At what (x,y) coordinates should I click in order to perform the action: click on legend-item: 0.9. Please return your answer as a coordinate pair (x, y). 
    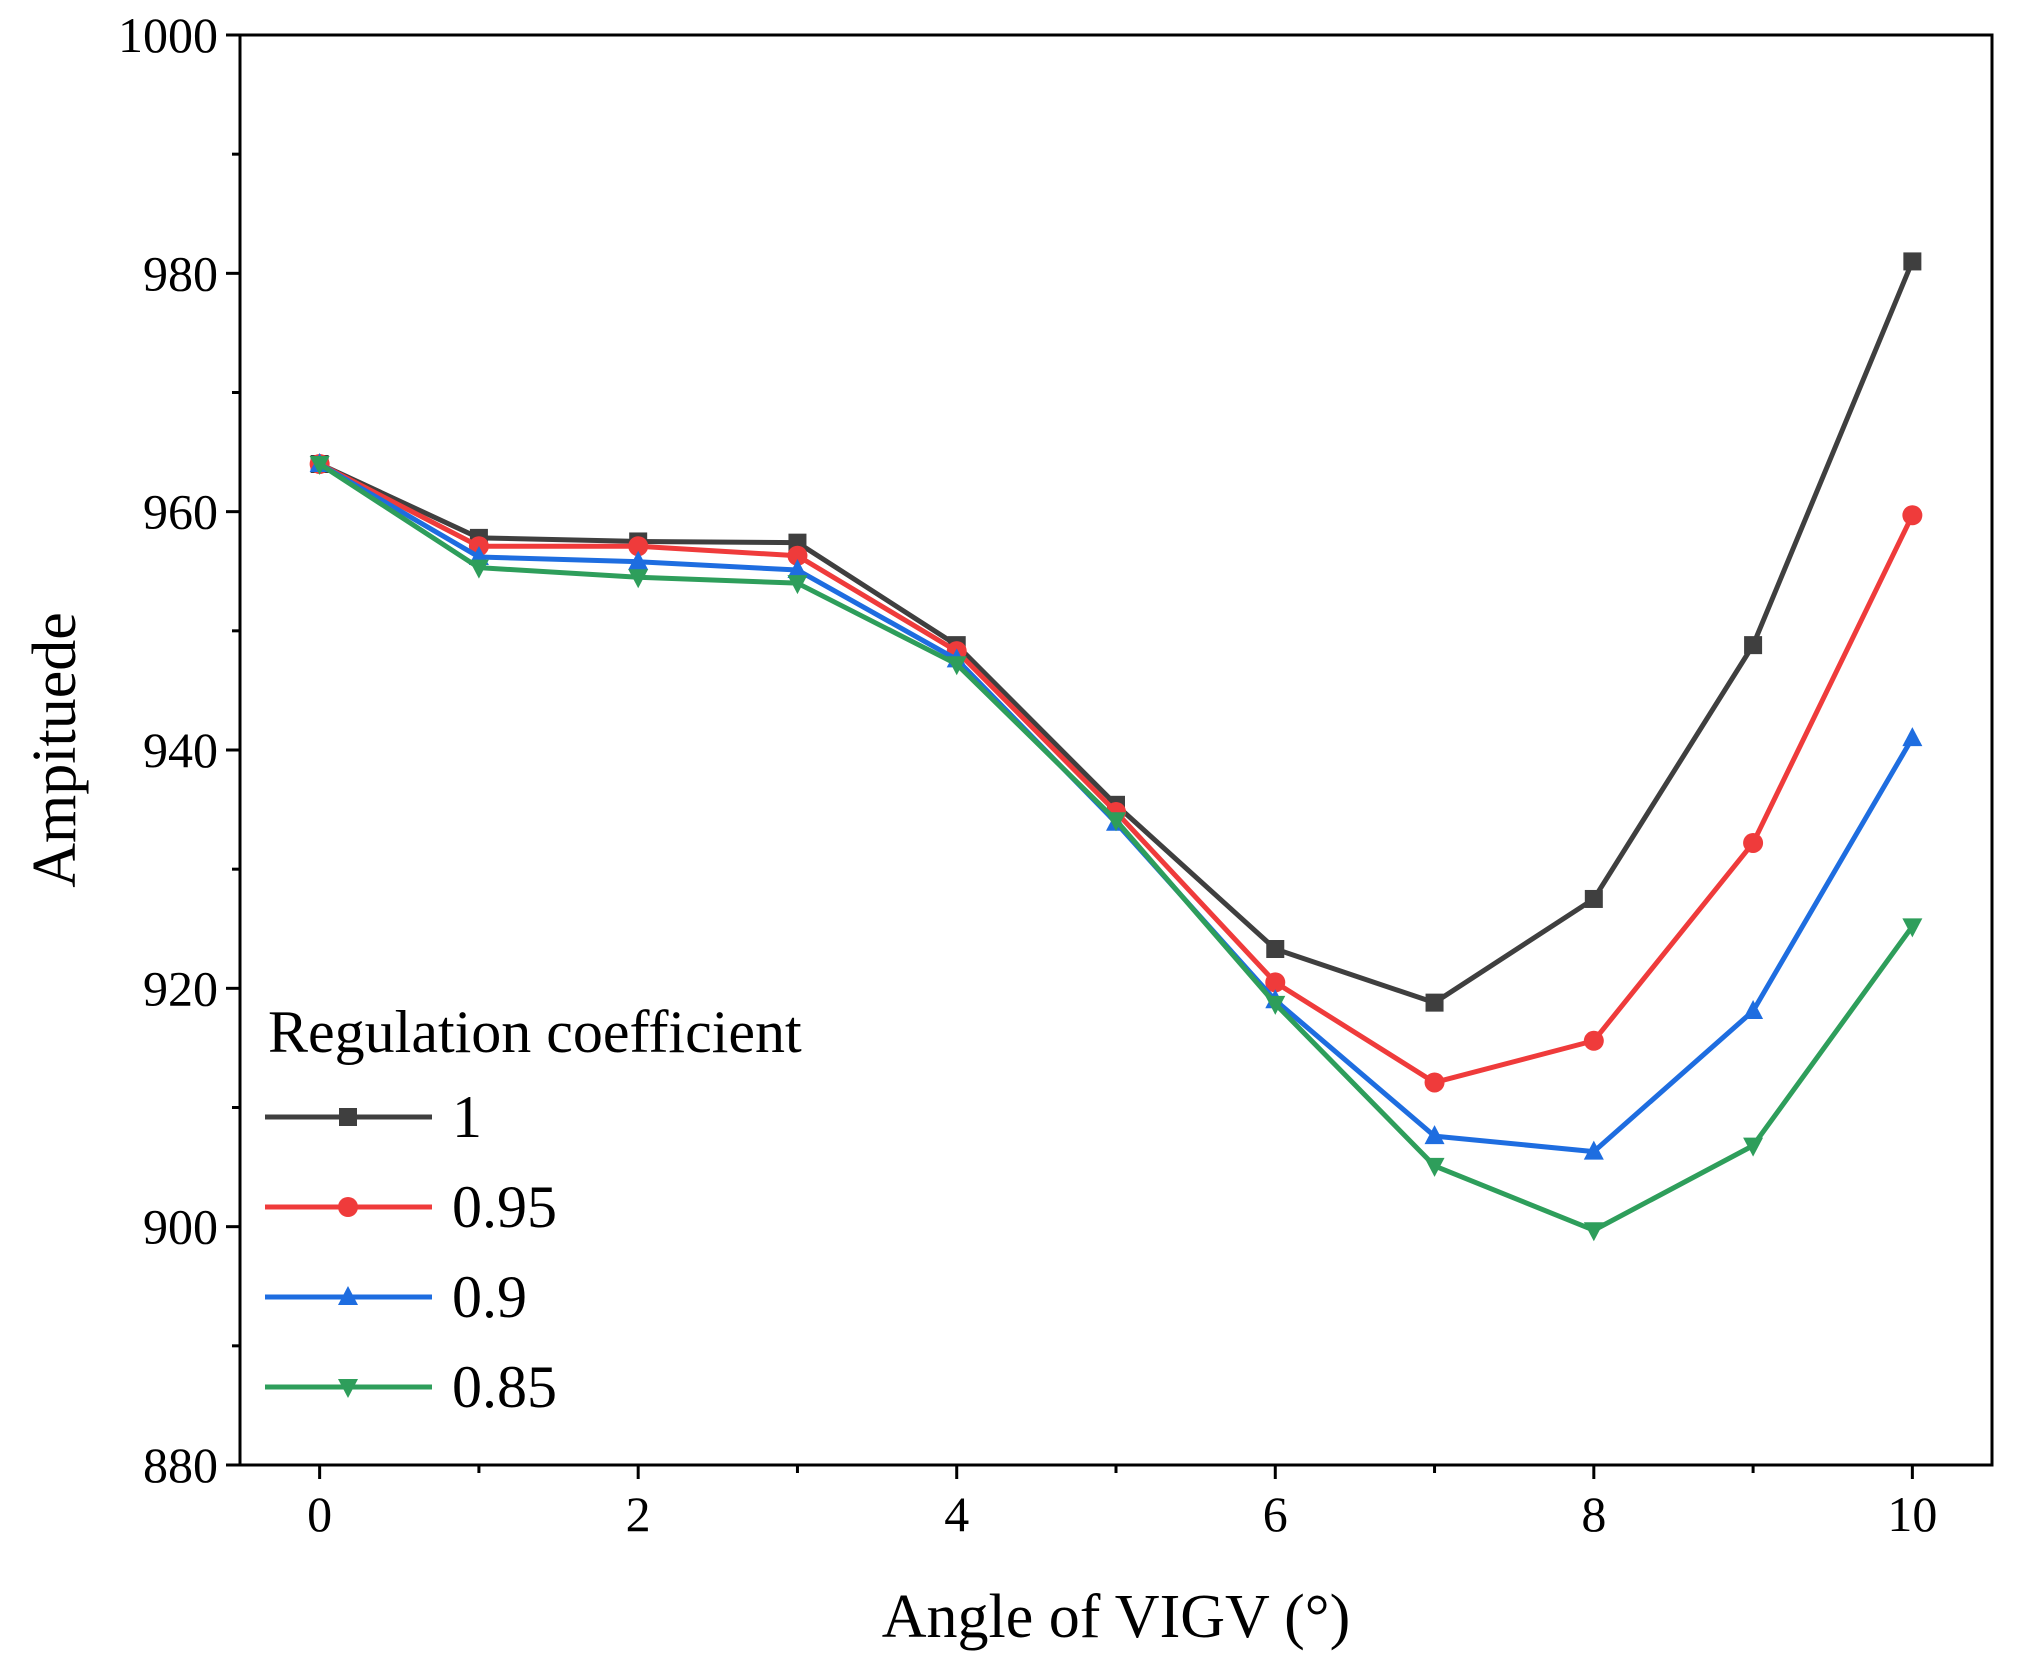
    Looking at the image, I should click on (396, 1297).